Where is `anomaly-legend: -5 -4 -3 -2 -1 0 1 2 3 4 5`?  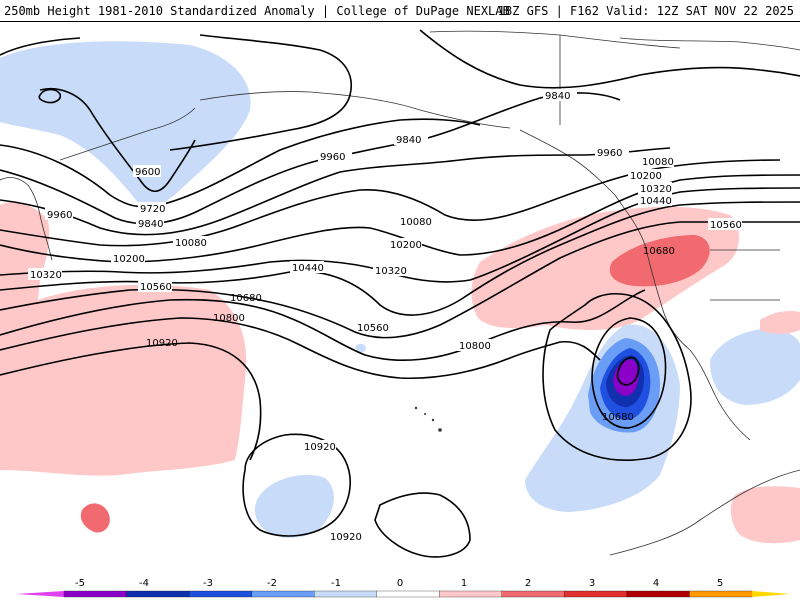
anomaly-legend: -5 -4 -3 -2 -1 0 1 2 3 4 5 is located at coordinates (400, 587).